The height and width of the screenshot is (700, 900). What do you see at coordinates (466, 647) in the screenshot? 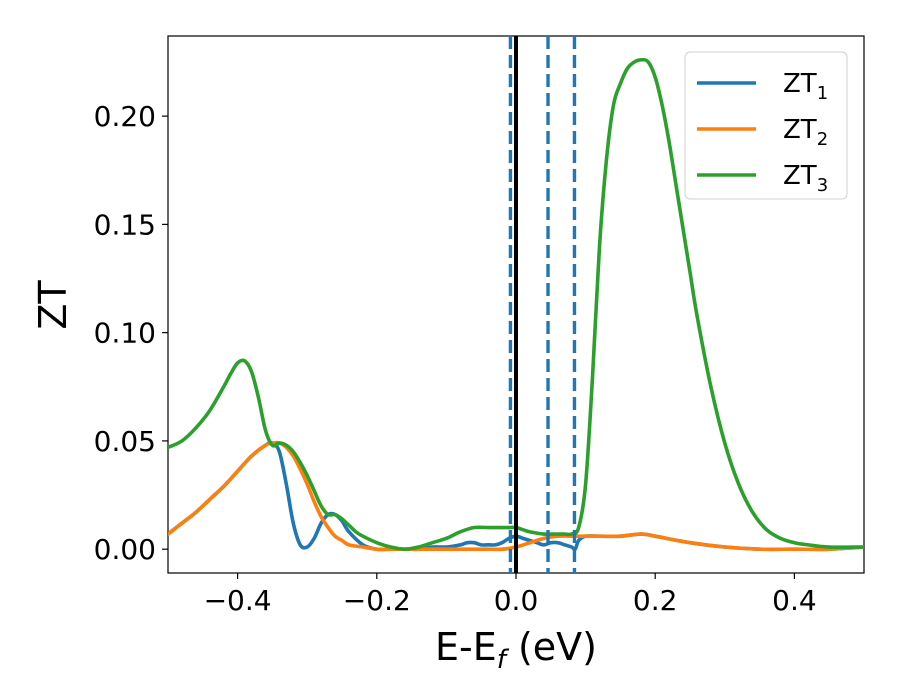
I see `x-axis-label-main: E-E` at bounding box center [466, 647].